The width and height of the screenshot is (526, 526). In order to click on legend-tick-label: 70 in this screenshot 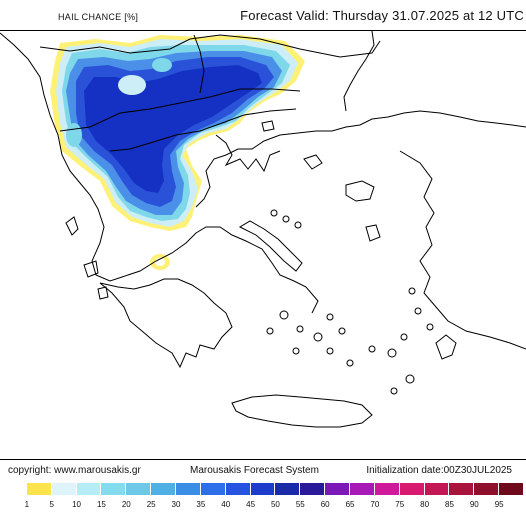, I will do `click(375, 504)`.